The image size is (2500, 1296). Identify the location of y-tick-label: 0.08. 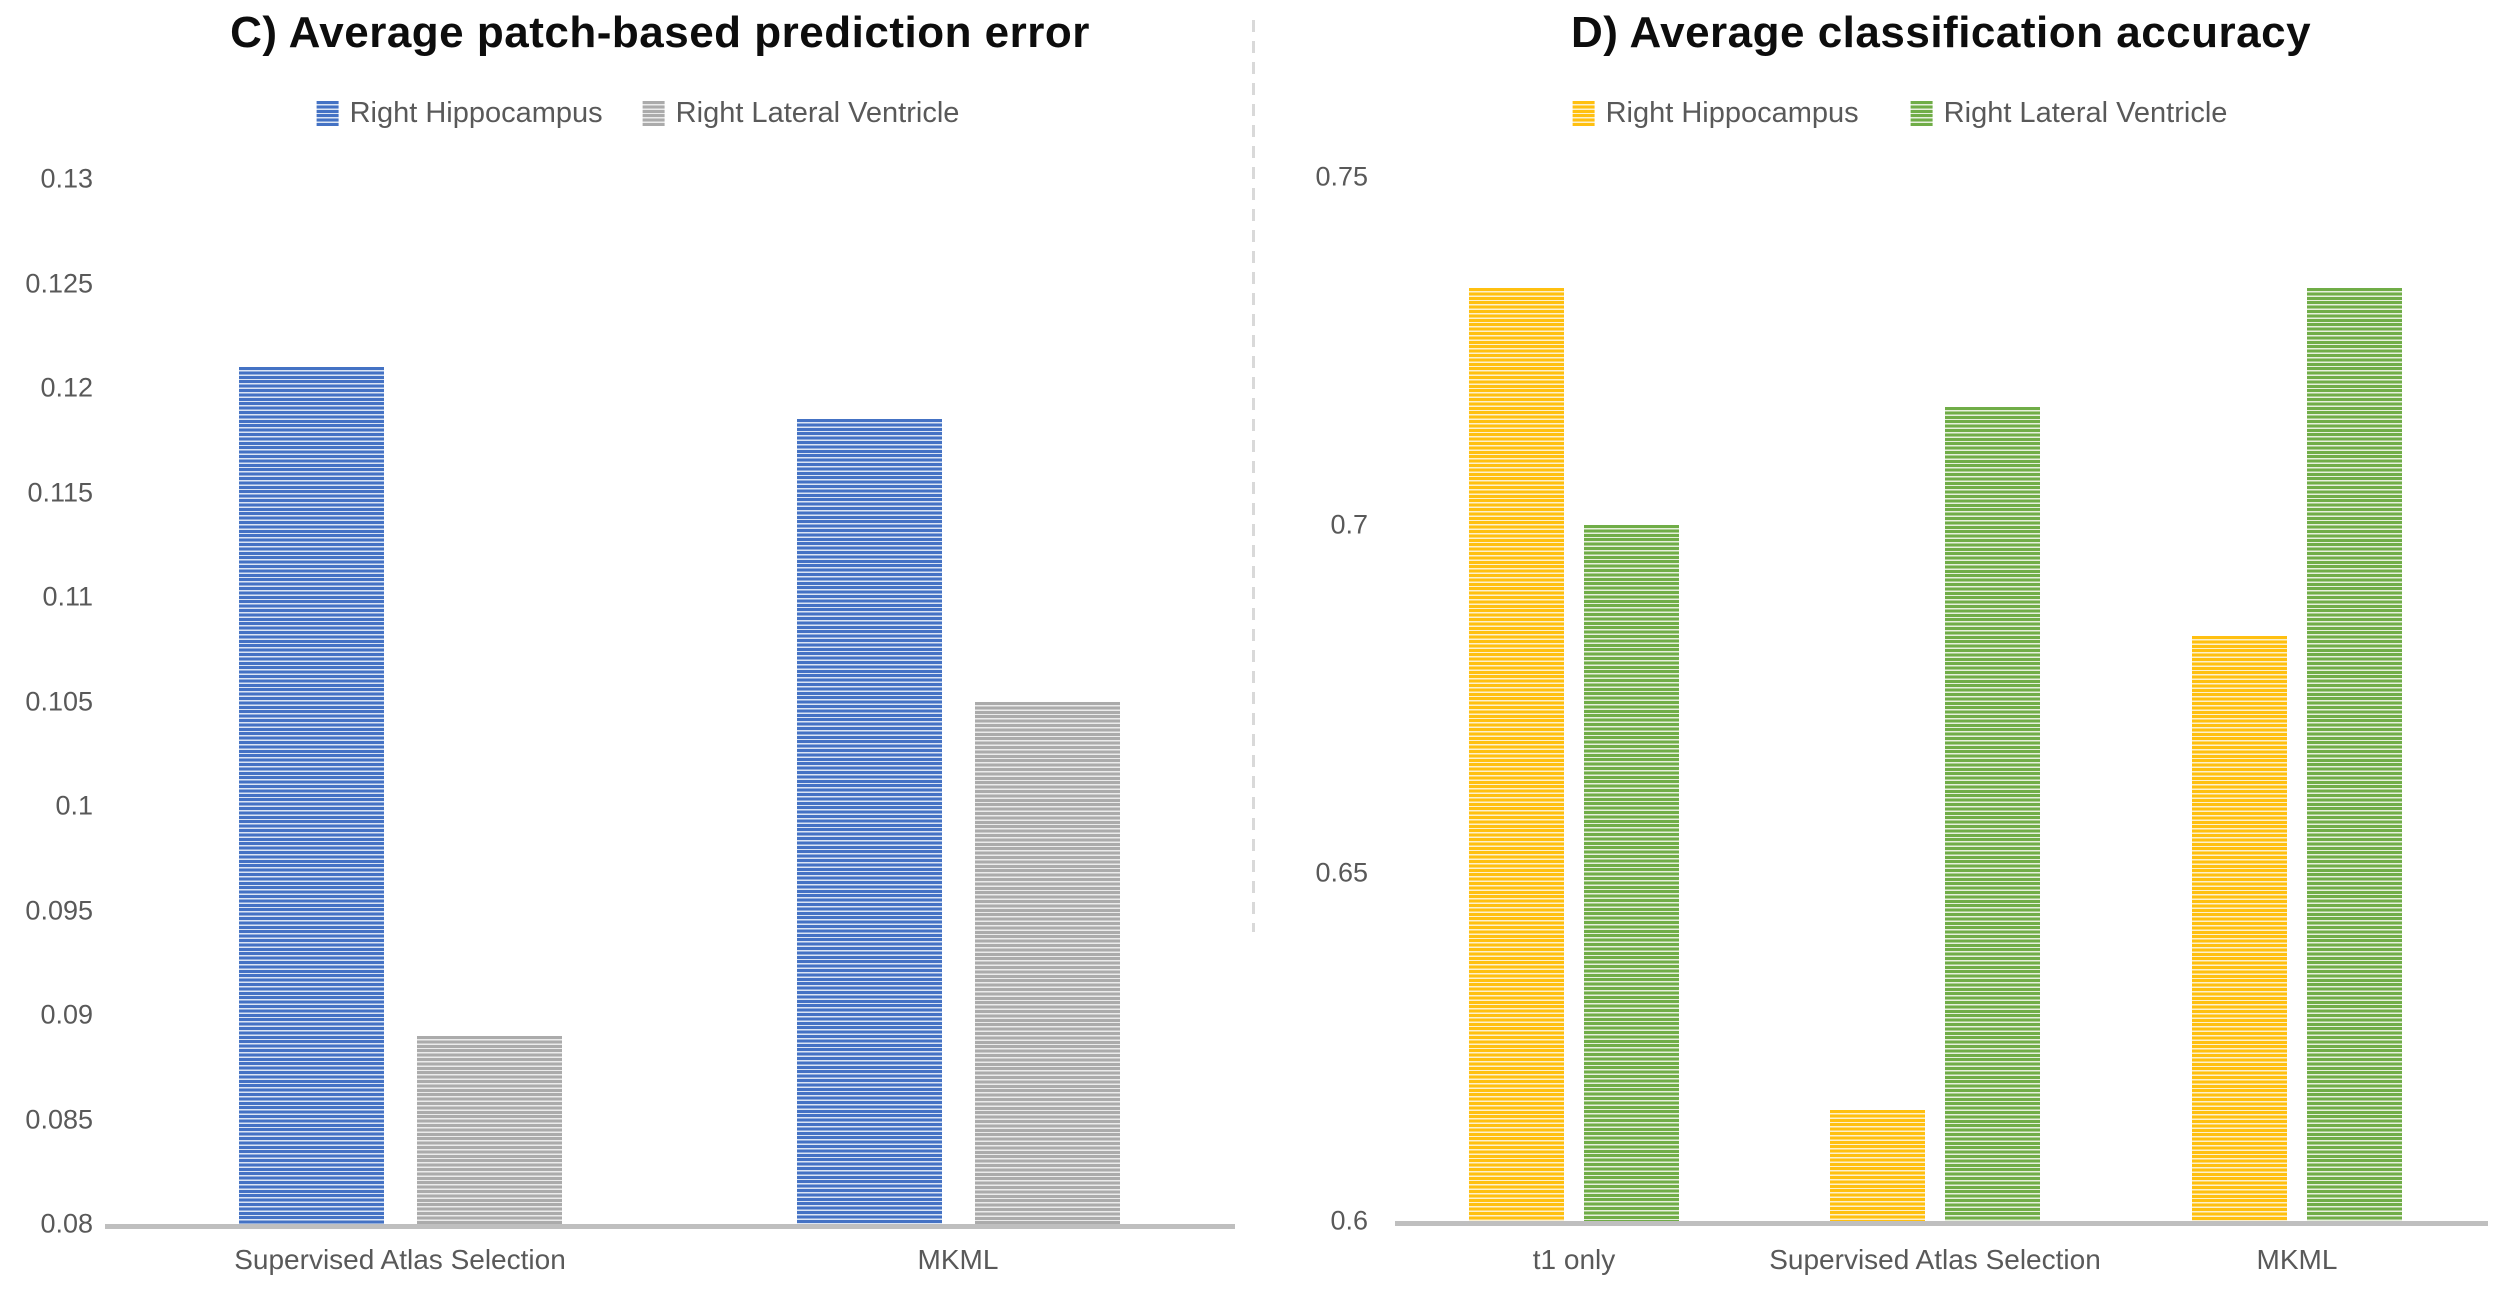
(66, 1223).